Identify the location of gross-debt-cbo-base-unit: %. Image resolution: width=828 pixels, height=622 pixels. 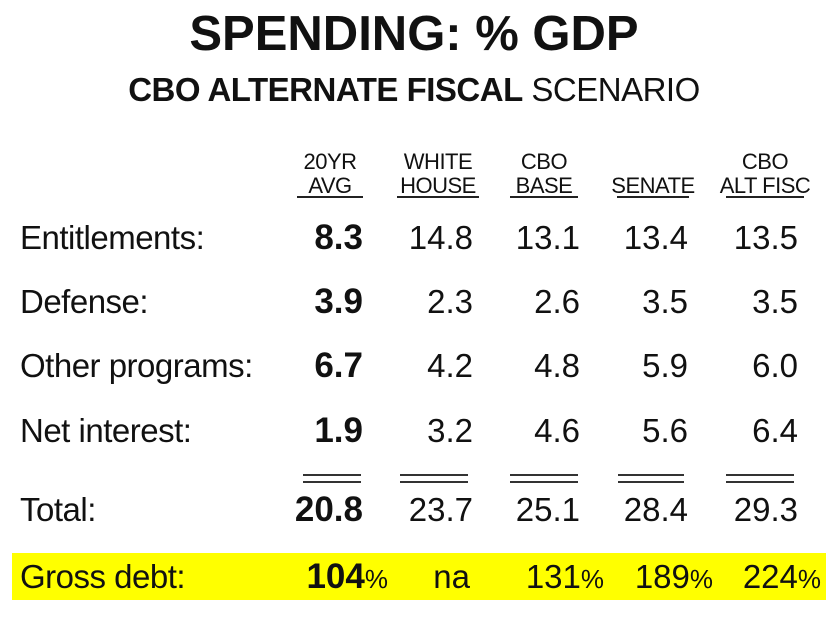
(592, 579).